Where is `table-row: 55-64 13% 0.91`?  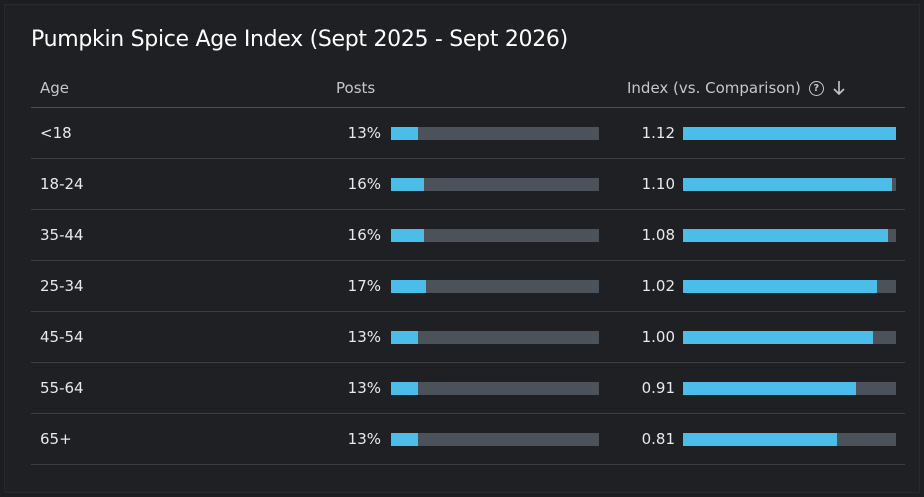
table-row: 55-64 13% 0.91 is located at coordinates (468, 388).